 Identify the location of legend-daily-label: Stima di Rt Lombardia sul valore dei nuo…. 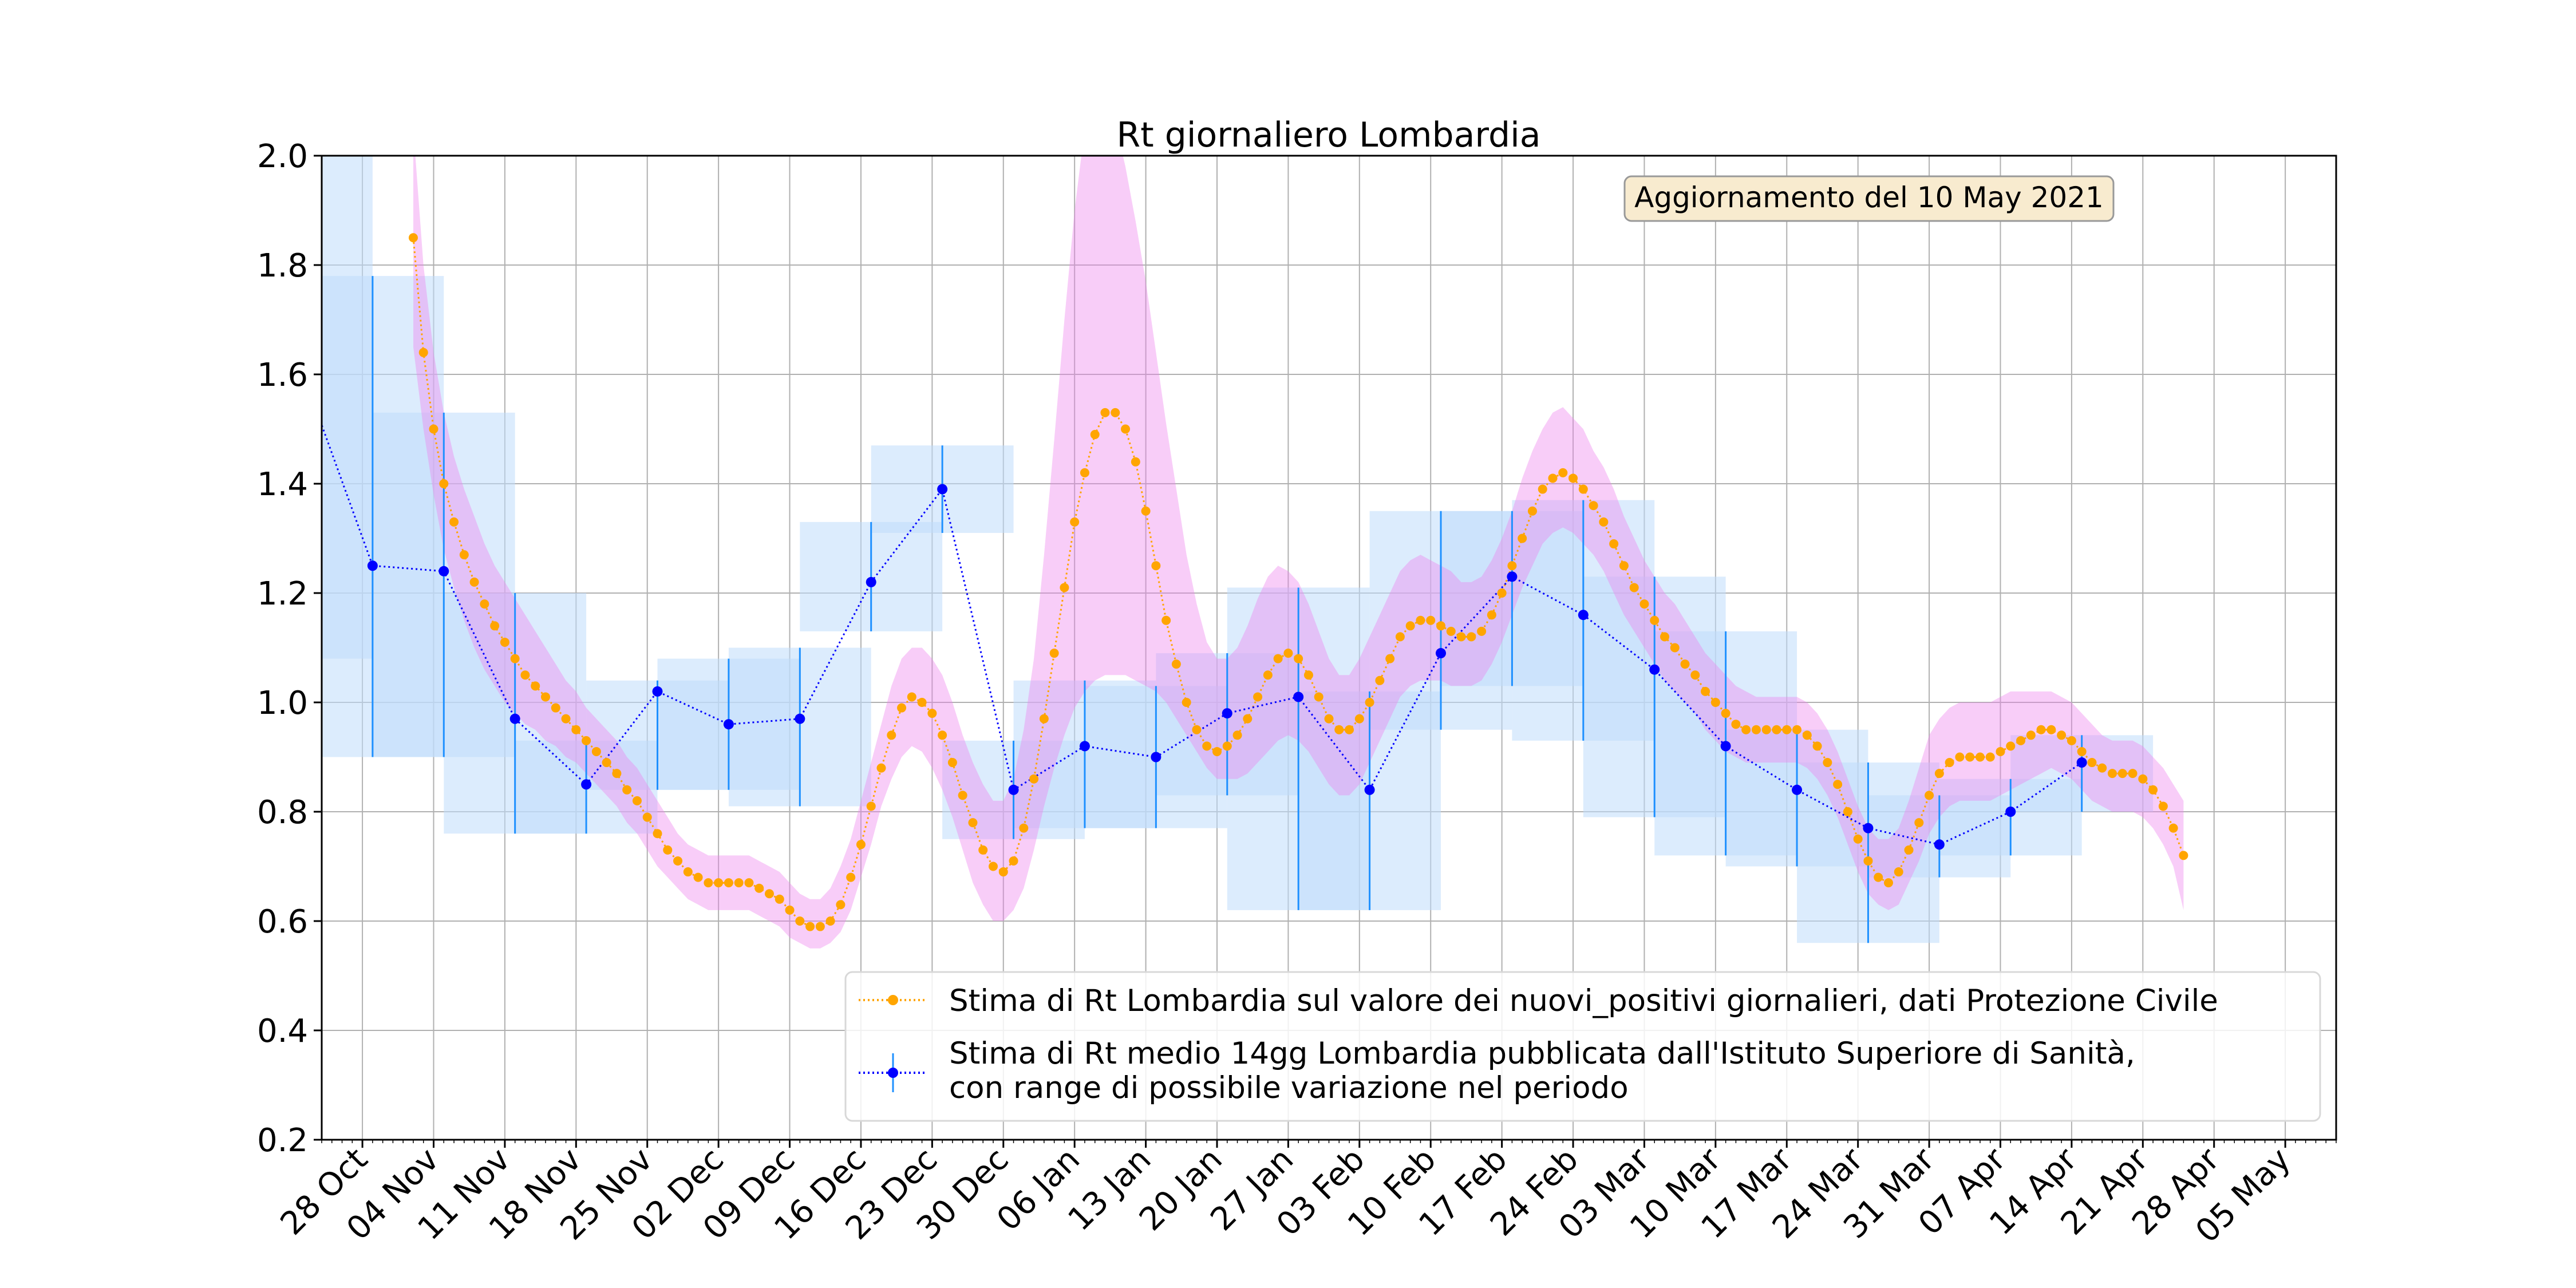
(1583, 1000).